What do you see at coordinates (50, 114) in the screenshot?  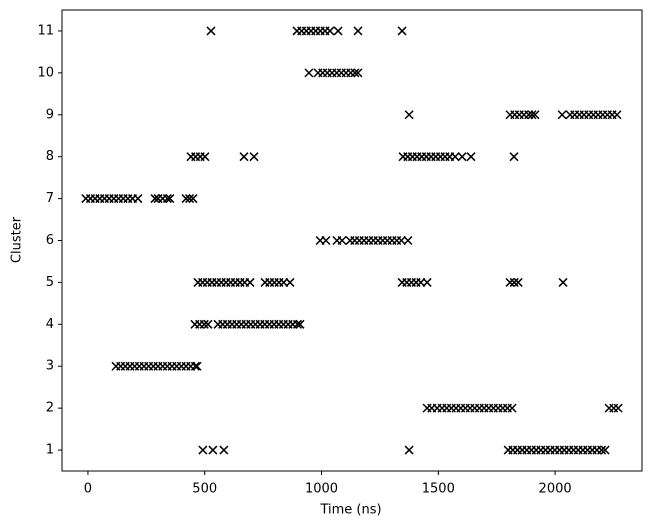 I see `y-tick-label: 9` at bounding box center [50, 114].